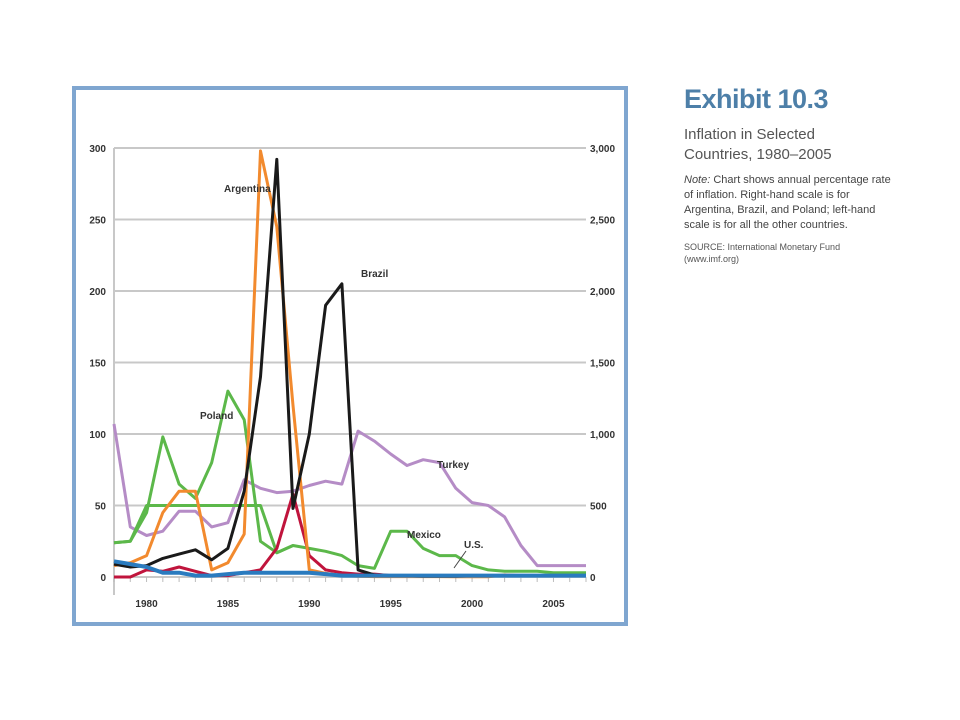 Image resolution: width=960 pixels, height=720 pixels. I want to click on x-tick-label: 2000, so click(472, 604).